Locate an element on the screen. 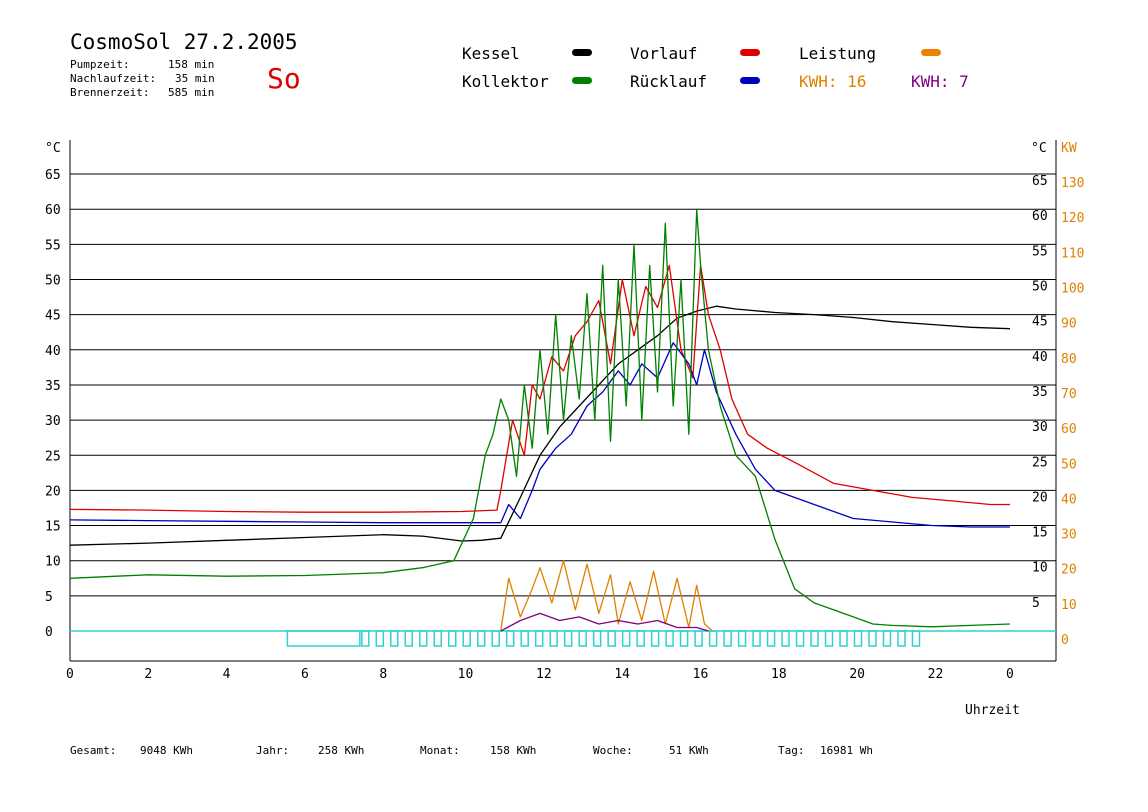 This screenshot has height=812, width=1148. y-tick-label: 25 is located at coordinates (53, 456).